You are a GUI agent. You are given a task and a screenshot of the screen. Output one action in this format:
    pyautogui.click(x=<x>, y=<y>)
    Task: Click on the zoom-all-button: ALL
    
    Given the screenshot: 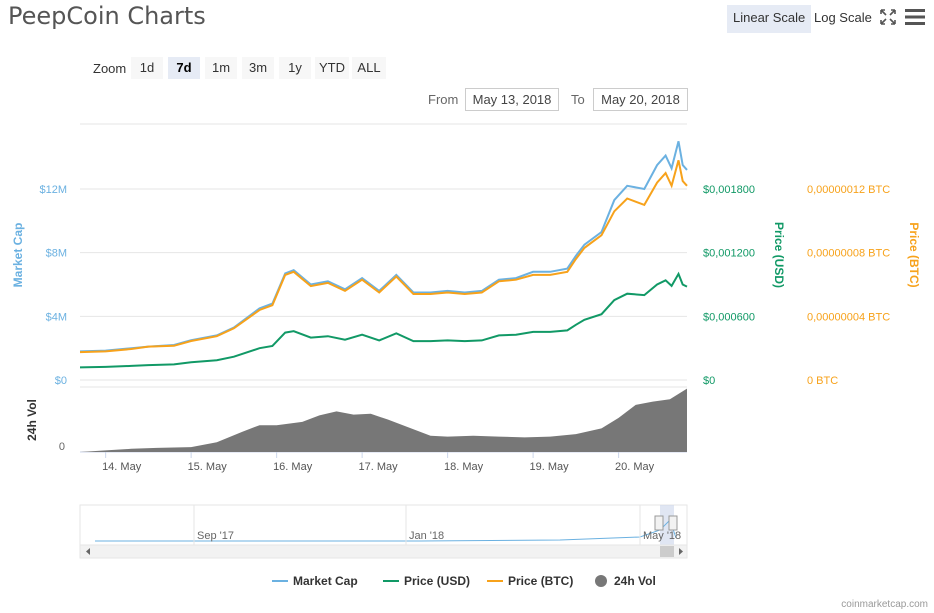 What is the action you would take?
    pyautogui.click(x=369, y=68)
    